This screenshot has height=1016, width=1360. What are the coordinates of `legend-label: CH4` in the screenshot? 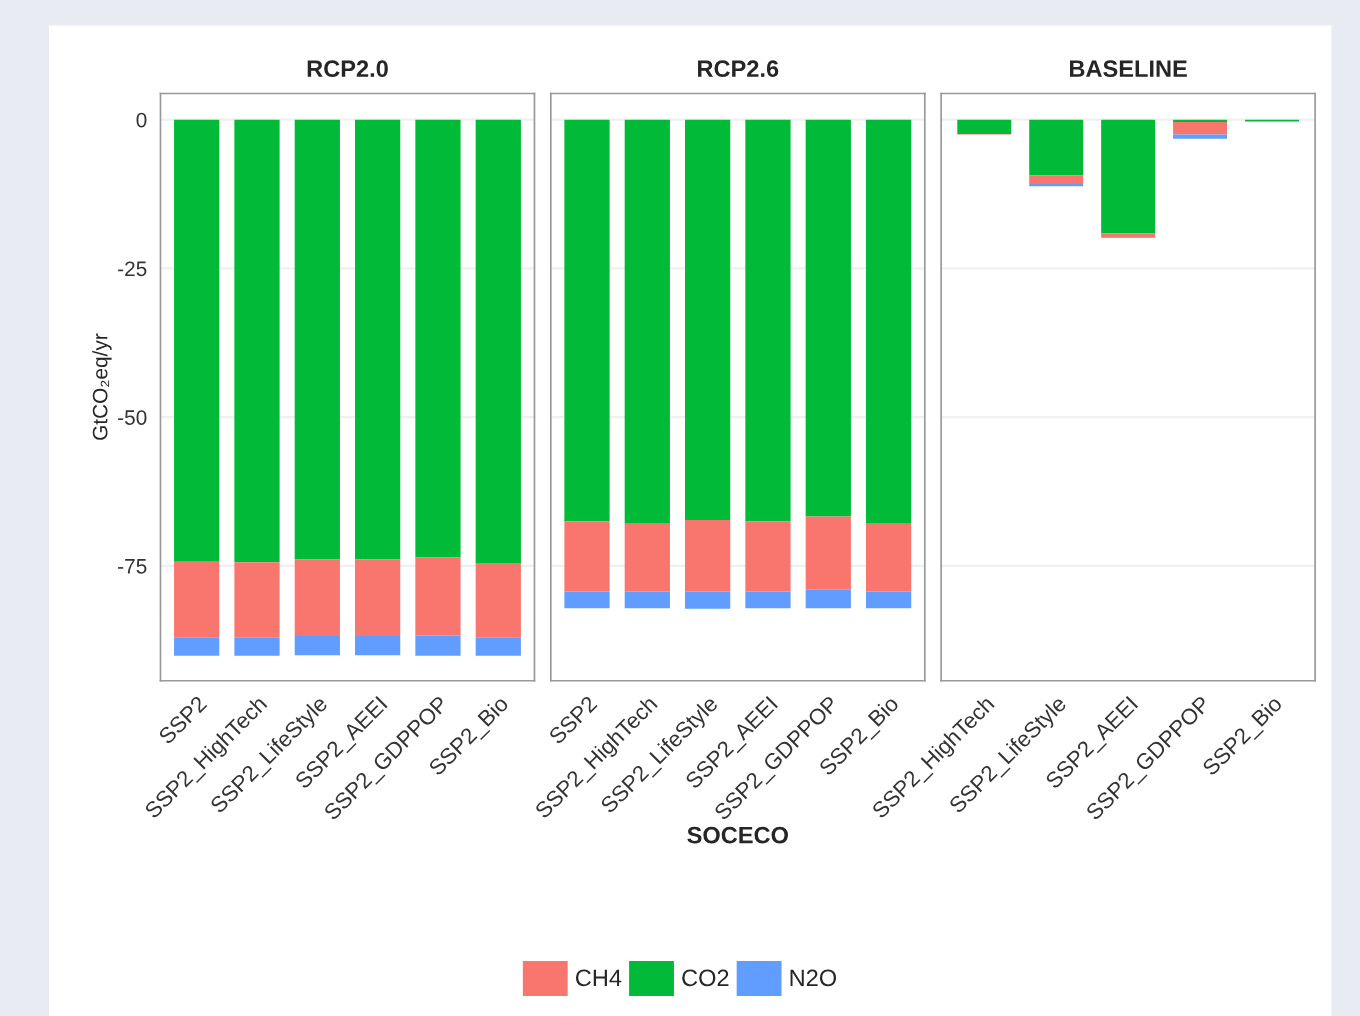 It's located at (598, 978).